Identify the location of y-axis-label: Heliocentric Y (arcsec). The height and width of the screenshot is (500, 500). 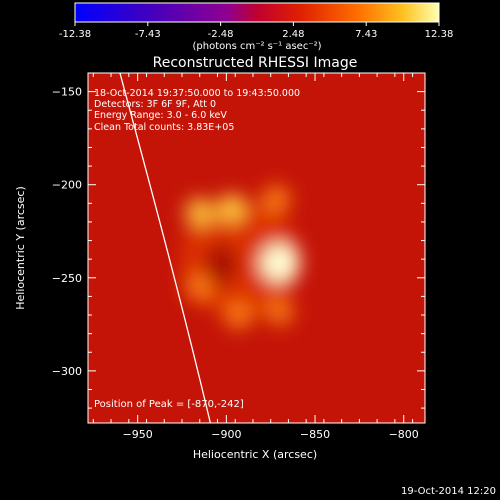
(20, 248).